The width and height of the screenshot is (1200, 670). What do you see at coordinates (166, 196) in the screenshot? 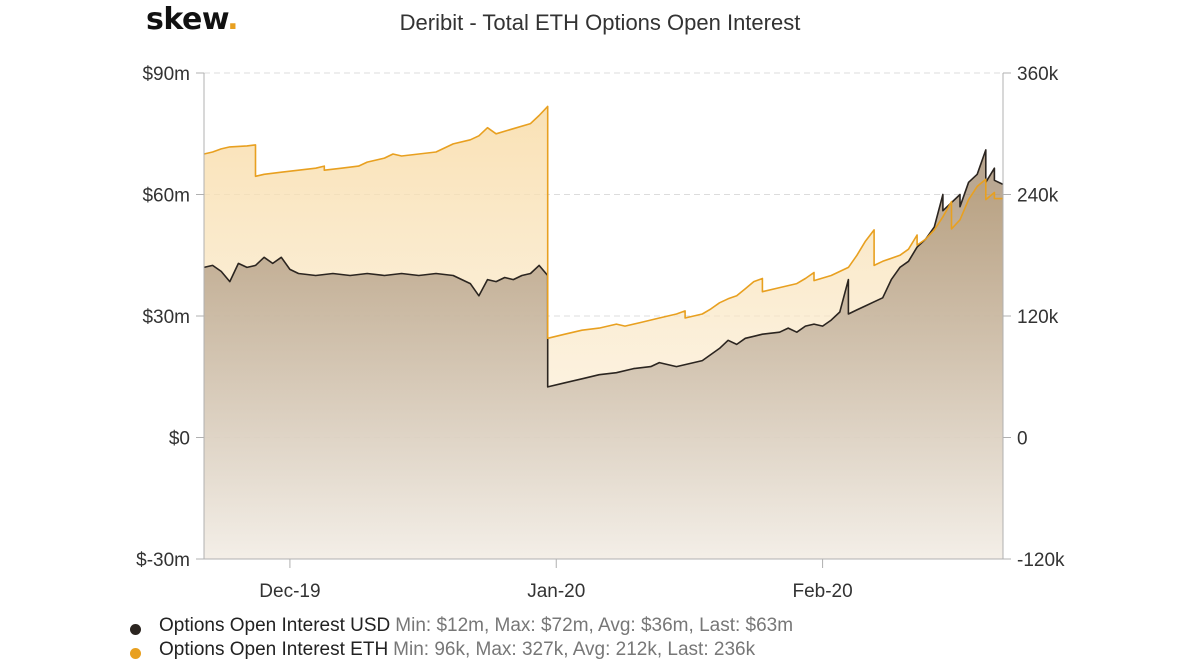
I see `y-left-tick-label: $60m` at bounding box center [166, 196].